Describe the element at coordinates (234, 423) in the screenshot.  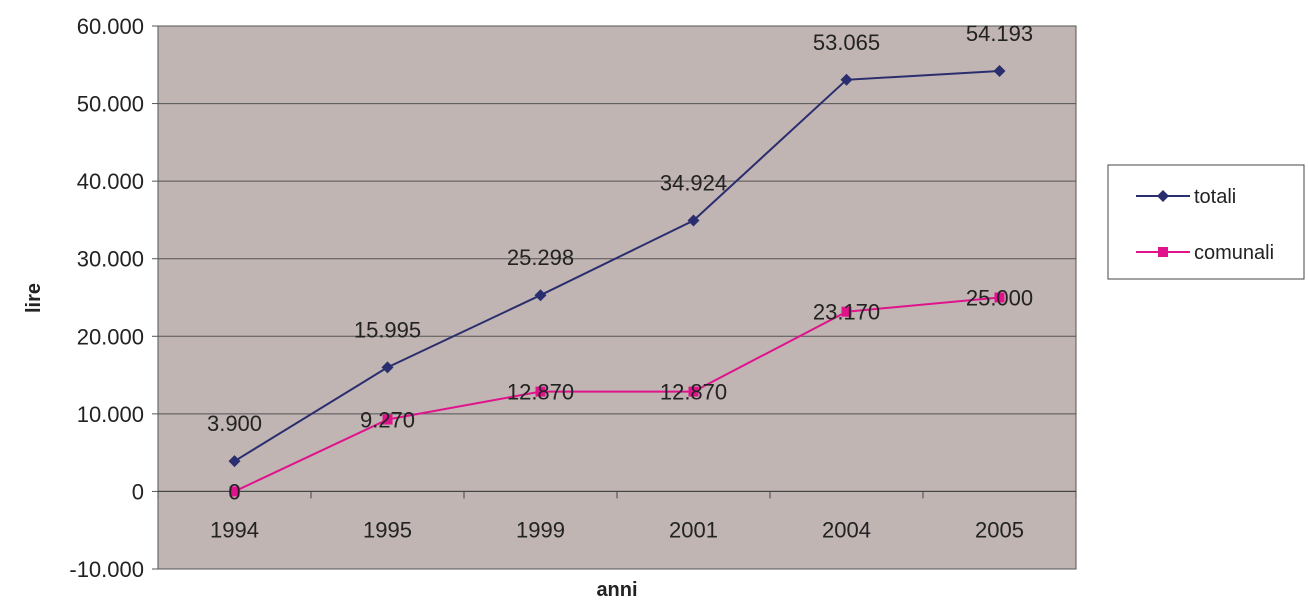
I see `data-label-totali: 3.900` at that location.